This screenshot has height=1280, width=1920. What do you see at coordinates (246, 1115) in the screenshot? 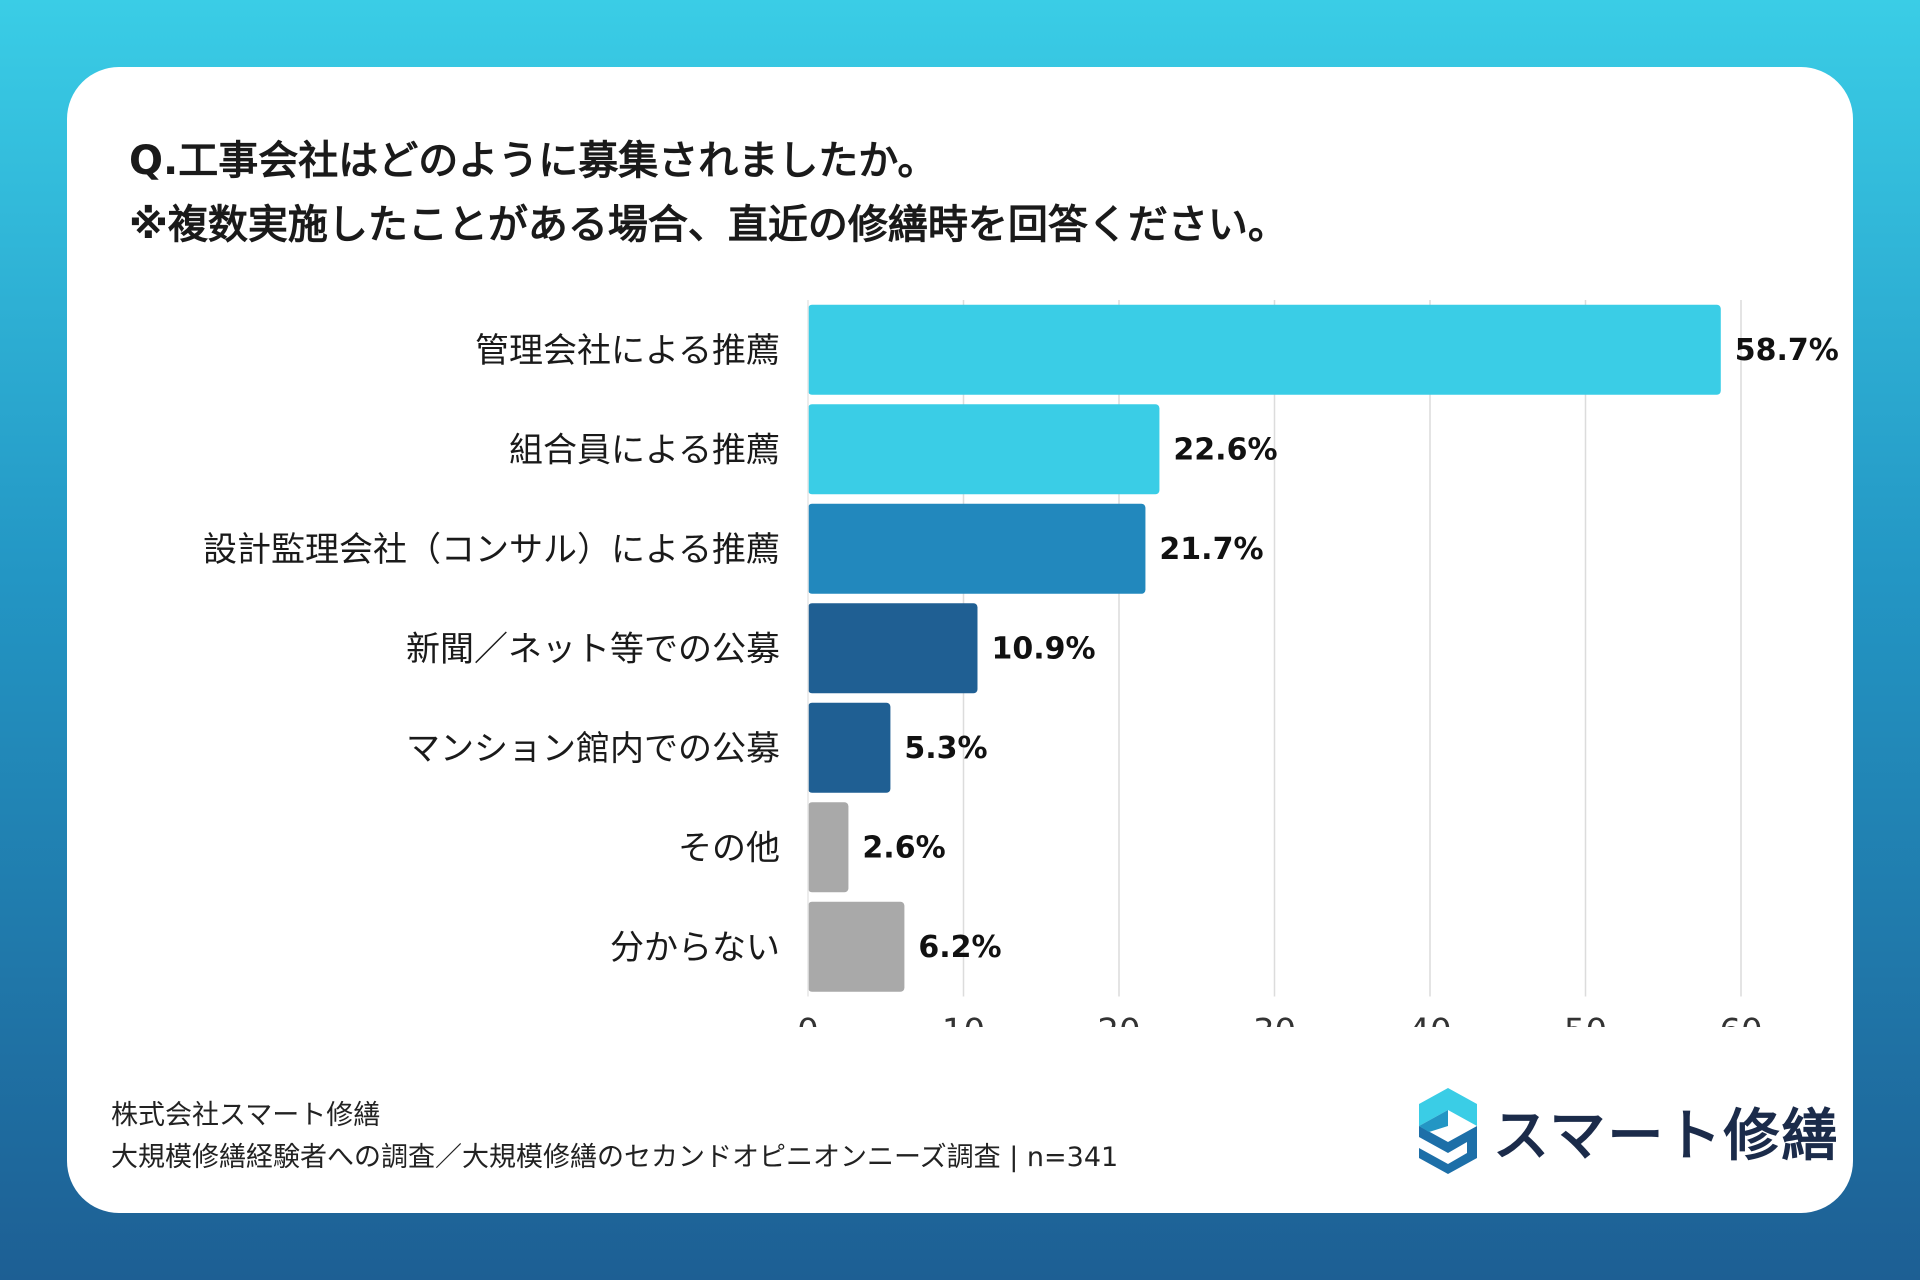
I see `footer-company: 株式会社スマート修繕` at bounding box center [246, 1115].